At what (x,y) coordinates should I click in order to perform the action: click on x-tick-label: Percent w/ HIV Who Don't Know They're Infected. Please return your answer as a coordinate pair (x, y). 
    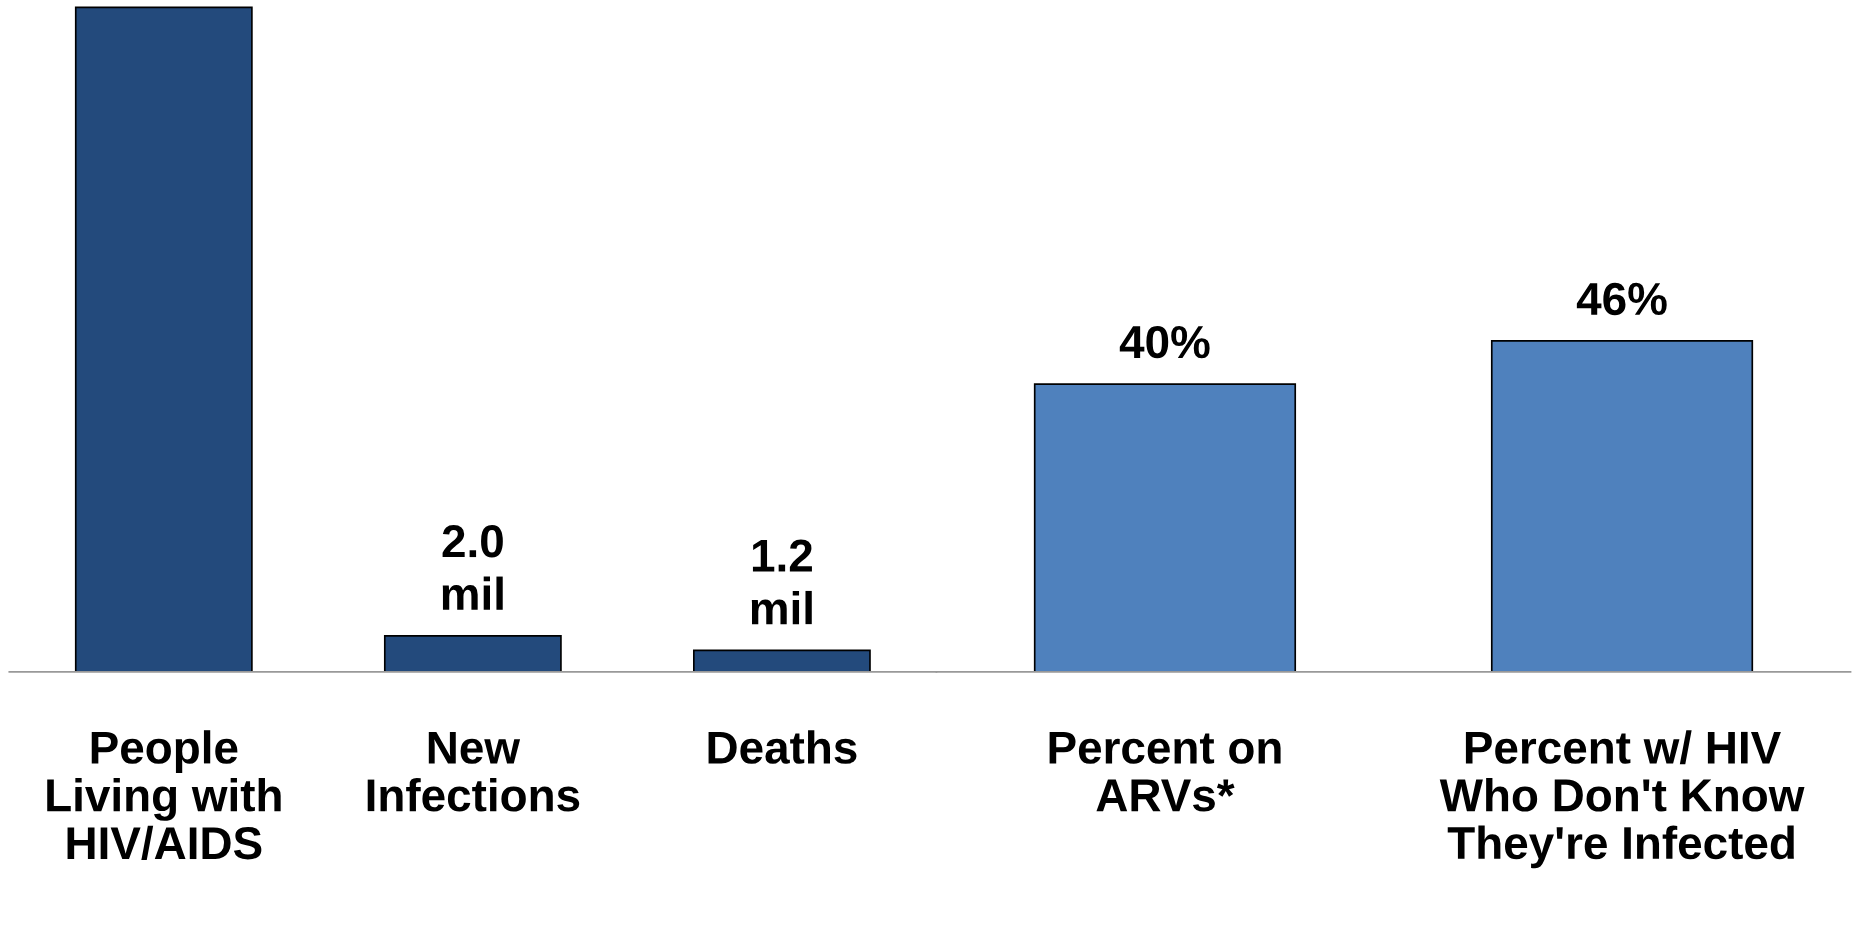
    Looking at the image, I should click on (1622, 799).